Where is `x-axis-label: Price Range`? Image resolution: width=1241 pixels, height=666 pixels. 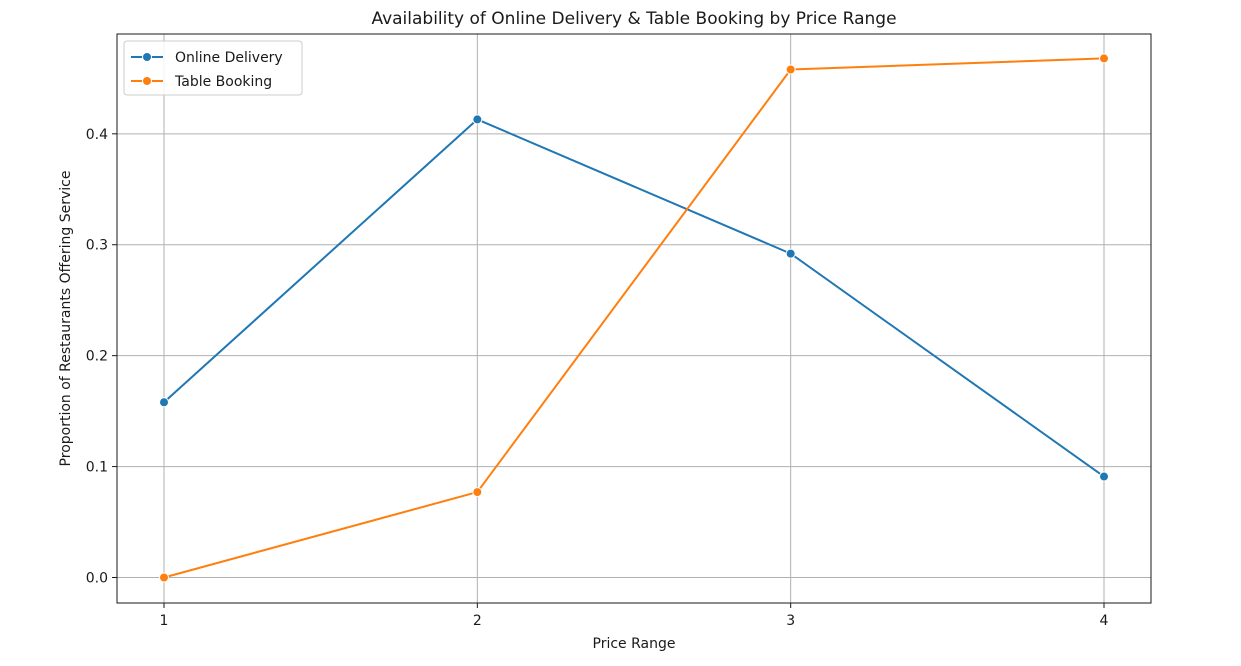
x-axis-label: Price Range is located at coordinates (634, 644).